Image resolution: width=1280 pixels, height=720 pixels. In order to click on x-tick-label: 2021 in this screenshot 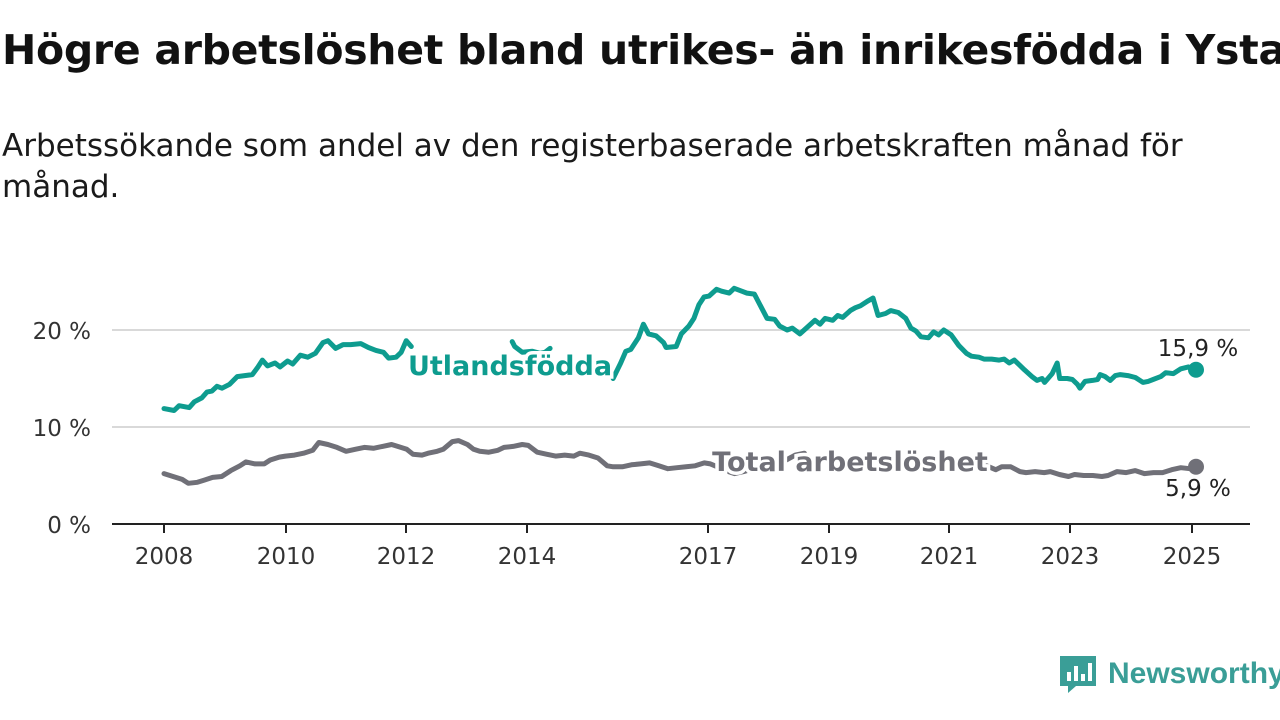, I will do `click(949, 557)`.